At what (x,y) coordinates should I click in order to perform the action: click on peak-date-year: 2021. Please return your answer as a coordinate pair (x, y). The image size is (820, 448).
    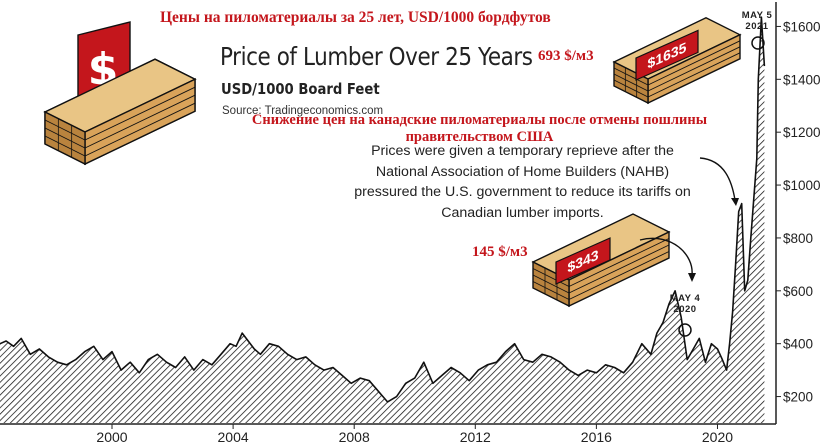
    Looking at the image, I should click on (757, 26).